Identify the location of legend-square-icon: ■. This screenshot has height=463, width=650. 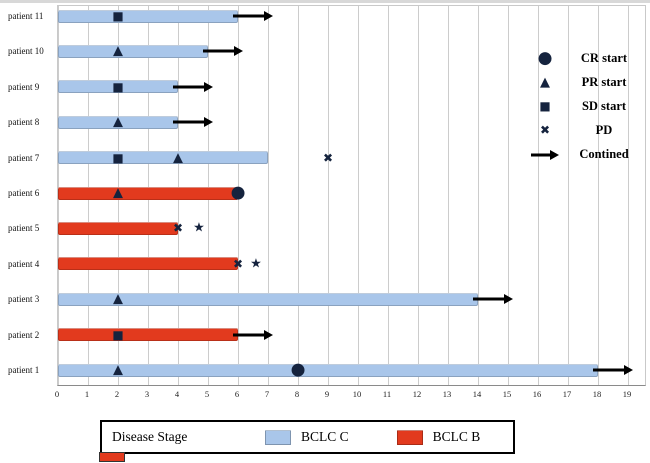
(545, 106).